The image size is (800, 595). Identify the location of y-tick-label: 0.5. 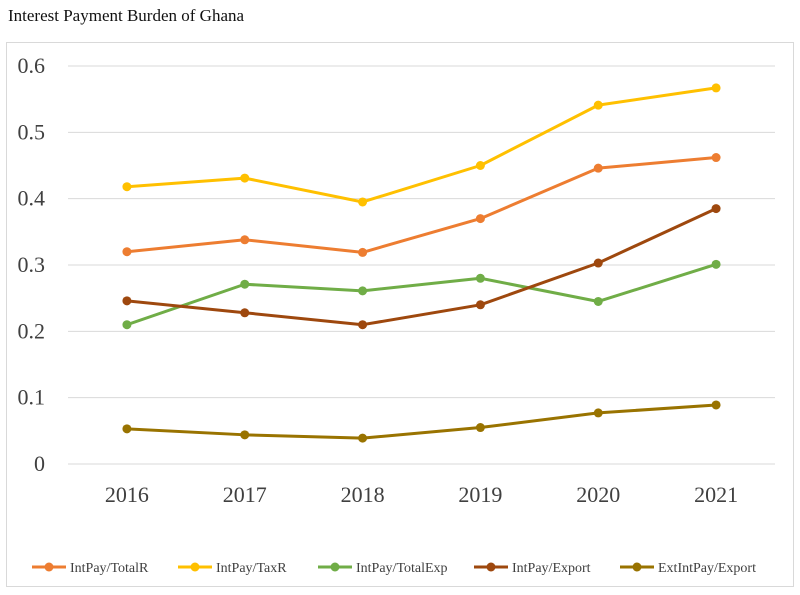
(32, 131).